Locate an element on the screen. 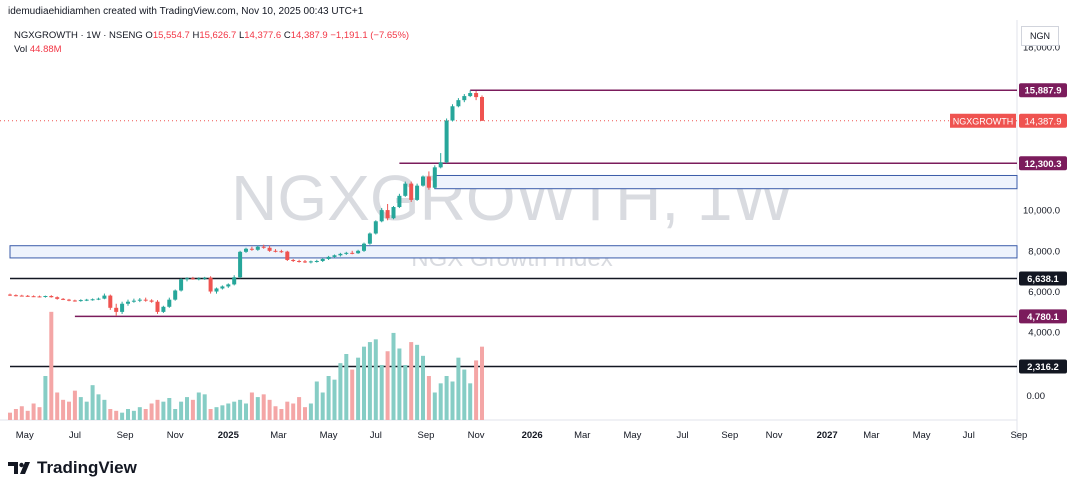  level-price-label: 12,300.3 is located at coordinates (1043, 163).